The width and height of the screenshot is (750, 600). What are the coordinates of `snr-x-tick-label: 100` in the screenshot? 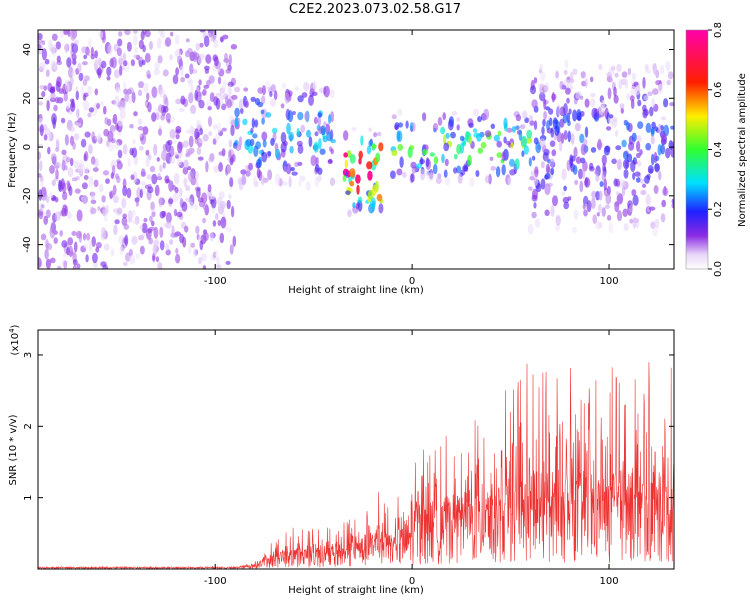 It's located at (608, 581).